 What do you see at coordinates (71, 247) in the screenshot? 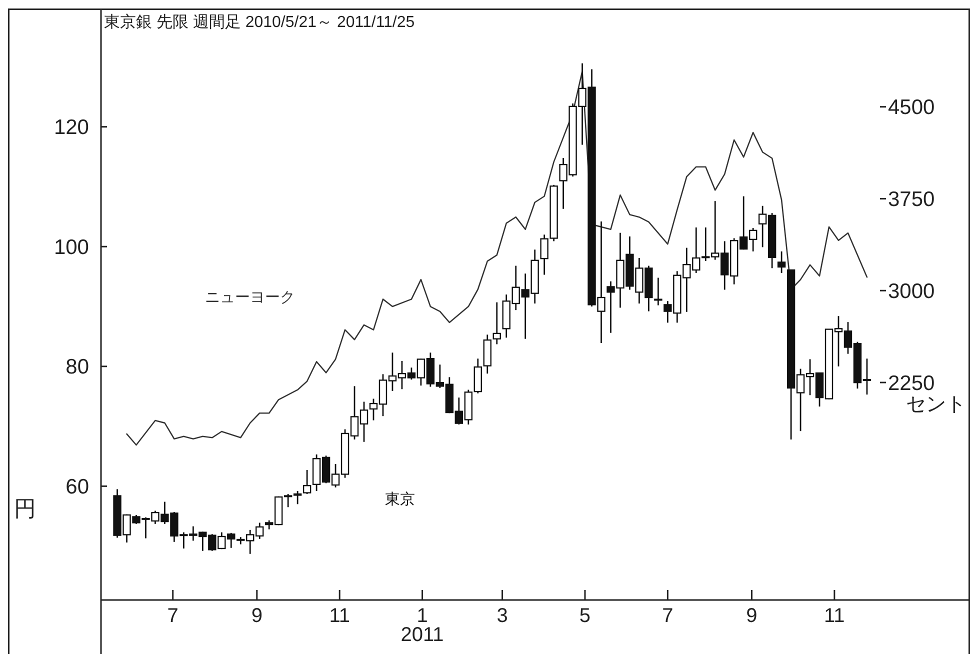
I see `y-tick-label: 100` at bounding box center [71, 247].